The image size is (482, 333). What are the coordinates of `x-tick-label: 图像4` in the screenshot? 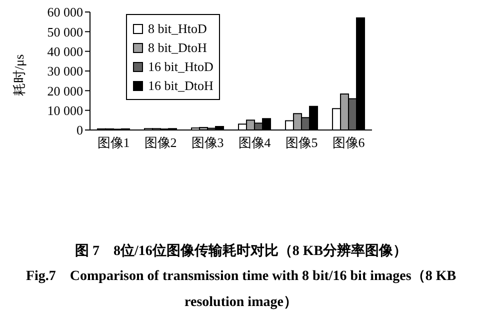 It's located at (255, 142).